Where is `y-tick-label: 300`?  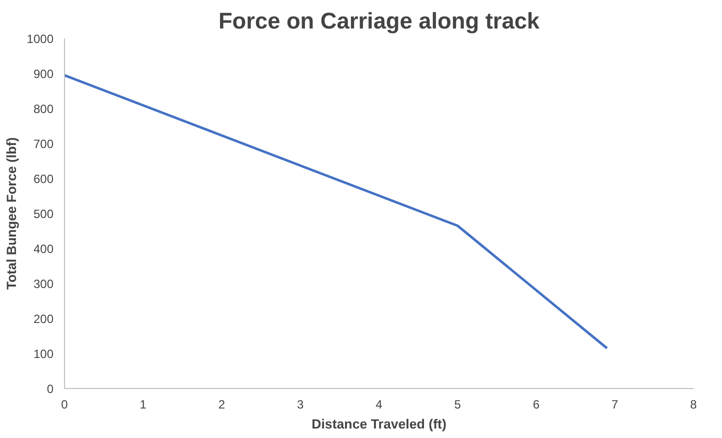
y-tick-label: 300 is located at coordinates (43, 284).